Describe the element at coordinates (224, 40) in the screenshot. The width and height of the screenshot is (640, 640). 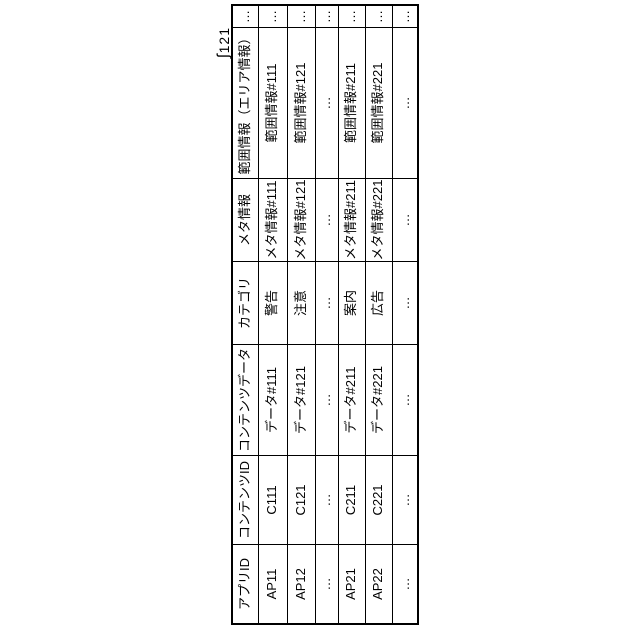
I see `reference-number: 121` at that location.